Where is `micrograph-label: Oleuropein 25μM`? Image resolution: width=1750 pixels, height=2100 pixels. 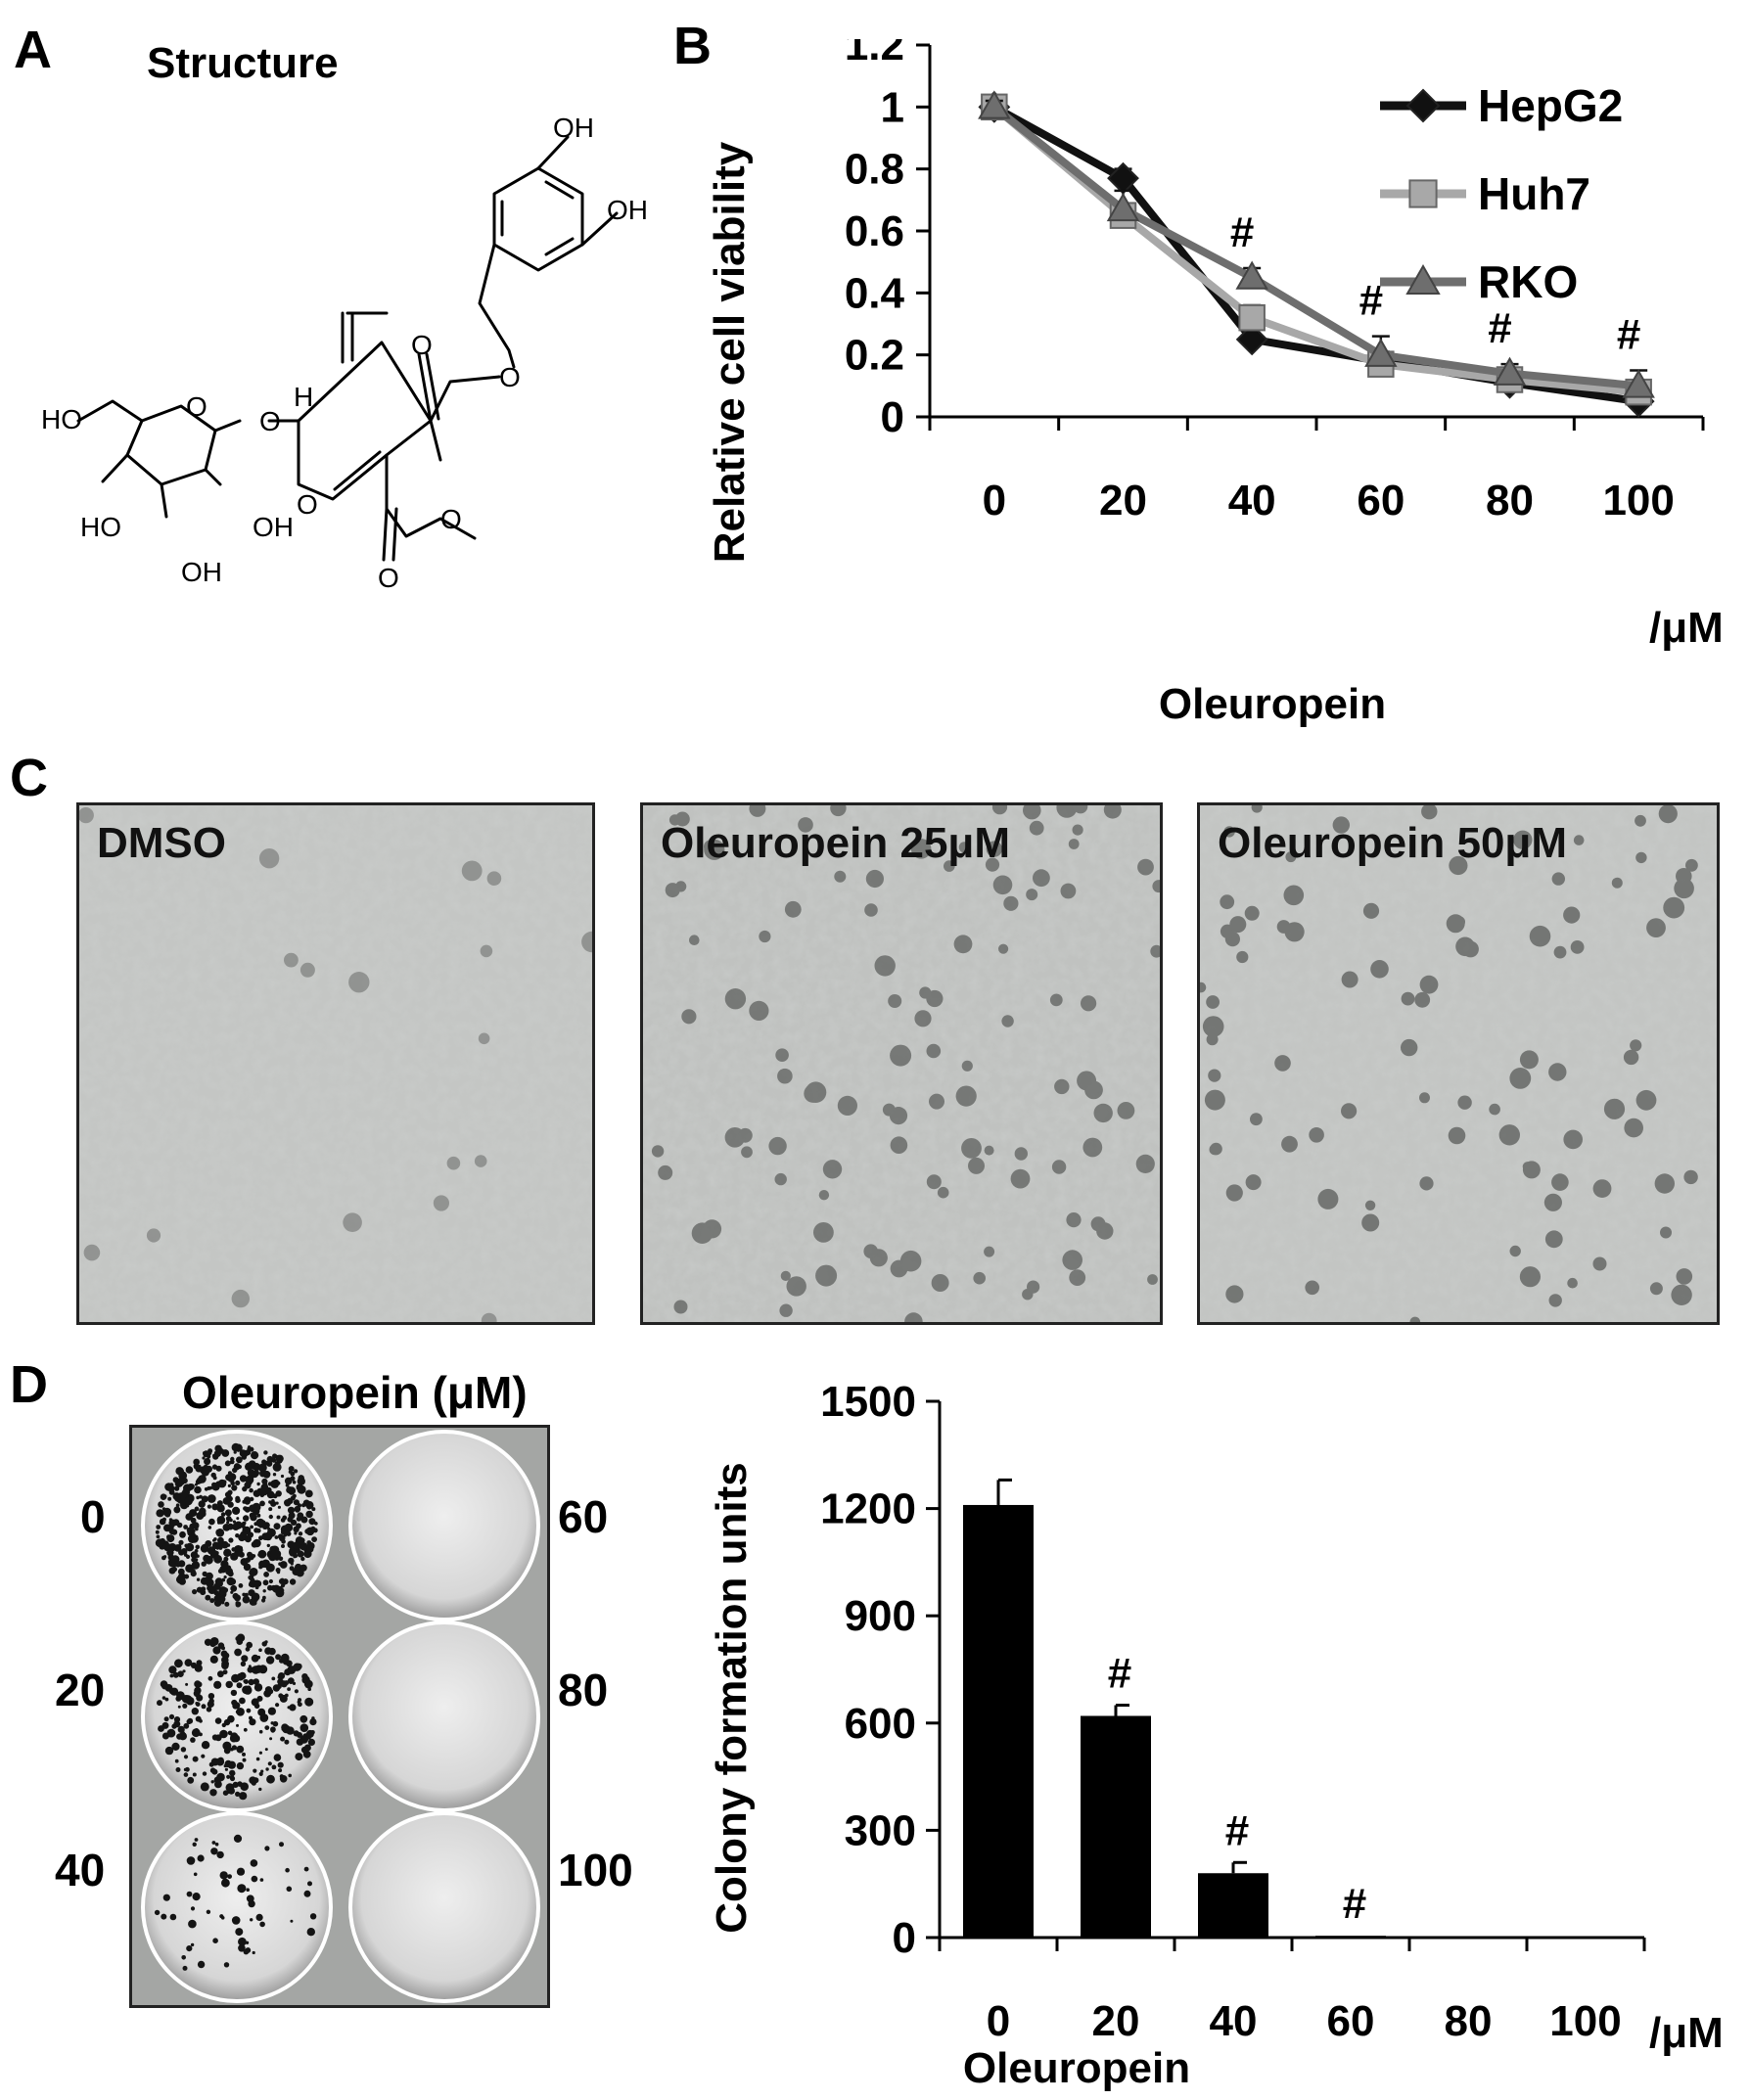
micrograph-label: Oleuropein 25μM is located at coordinates (836, 843).